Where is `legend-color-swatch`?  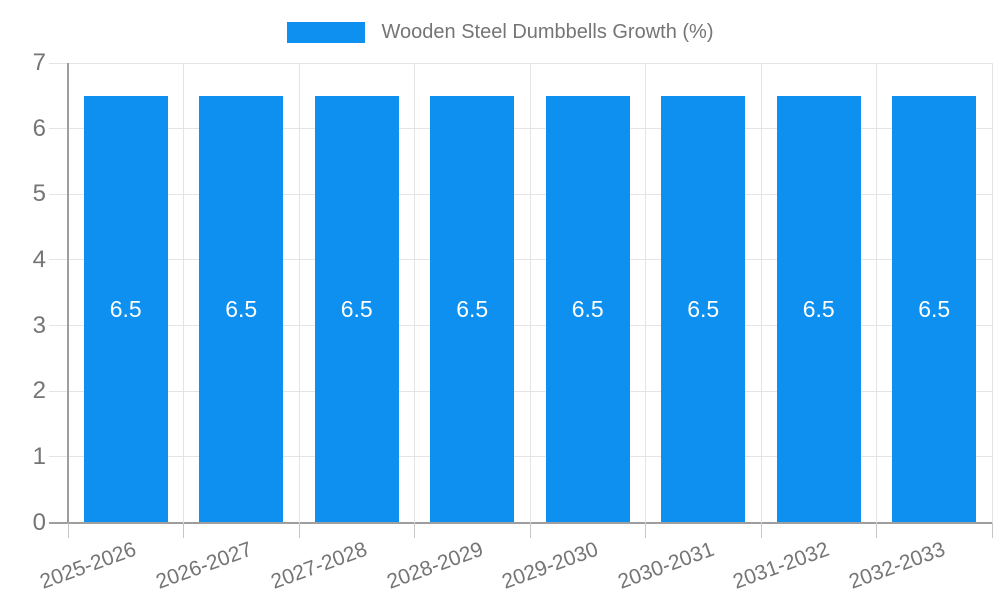
legend-color-swatch is located at coordinates (325, 32).